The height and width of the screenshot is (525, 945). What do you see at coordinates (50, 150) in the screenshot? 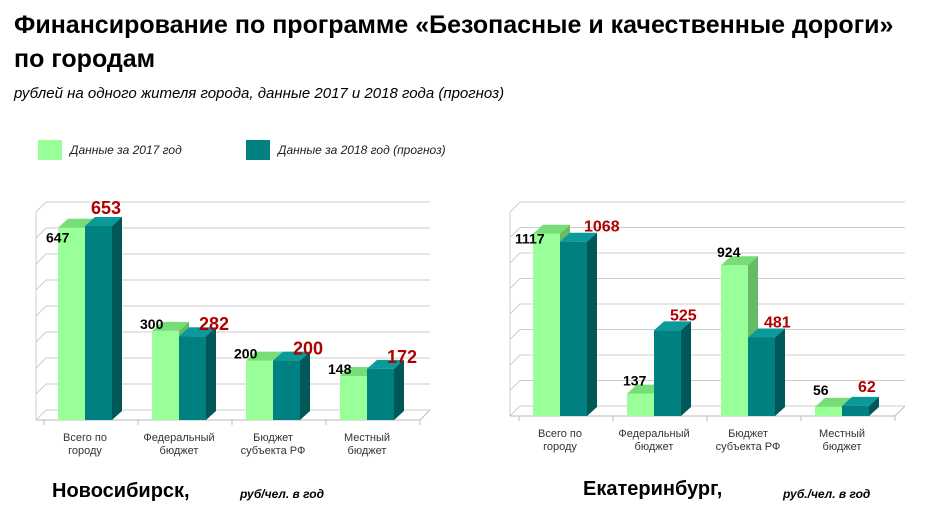
I see `legend-swatch-2017` at bounding box center [50, 150].